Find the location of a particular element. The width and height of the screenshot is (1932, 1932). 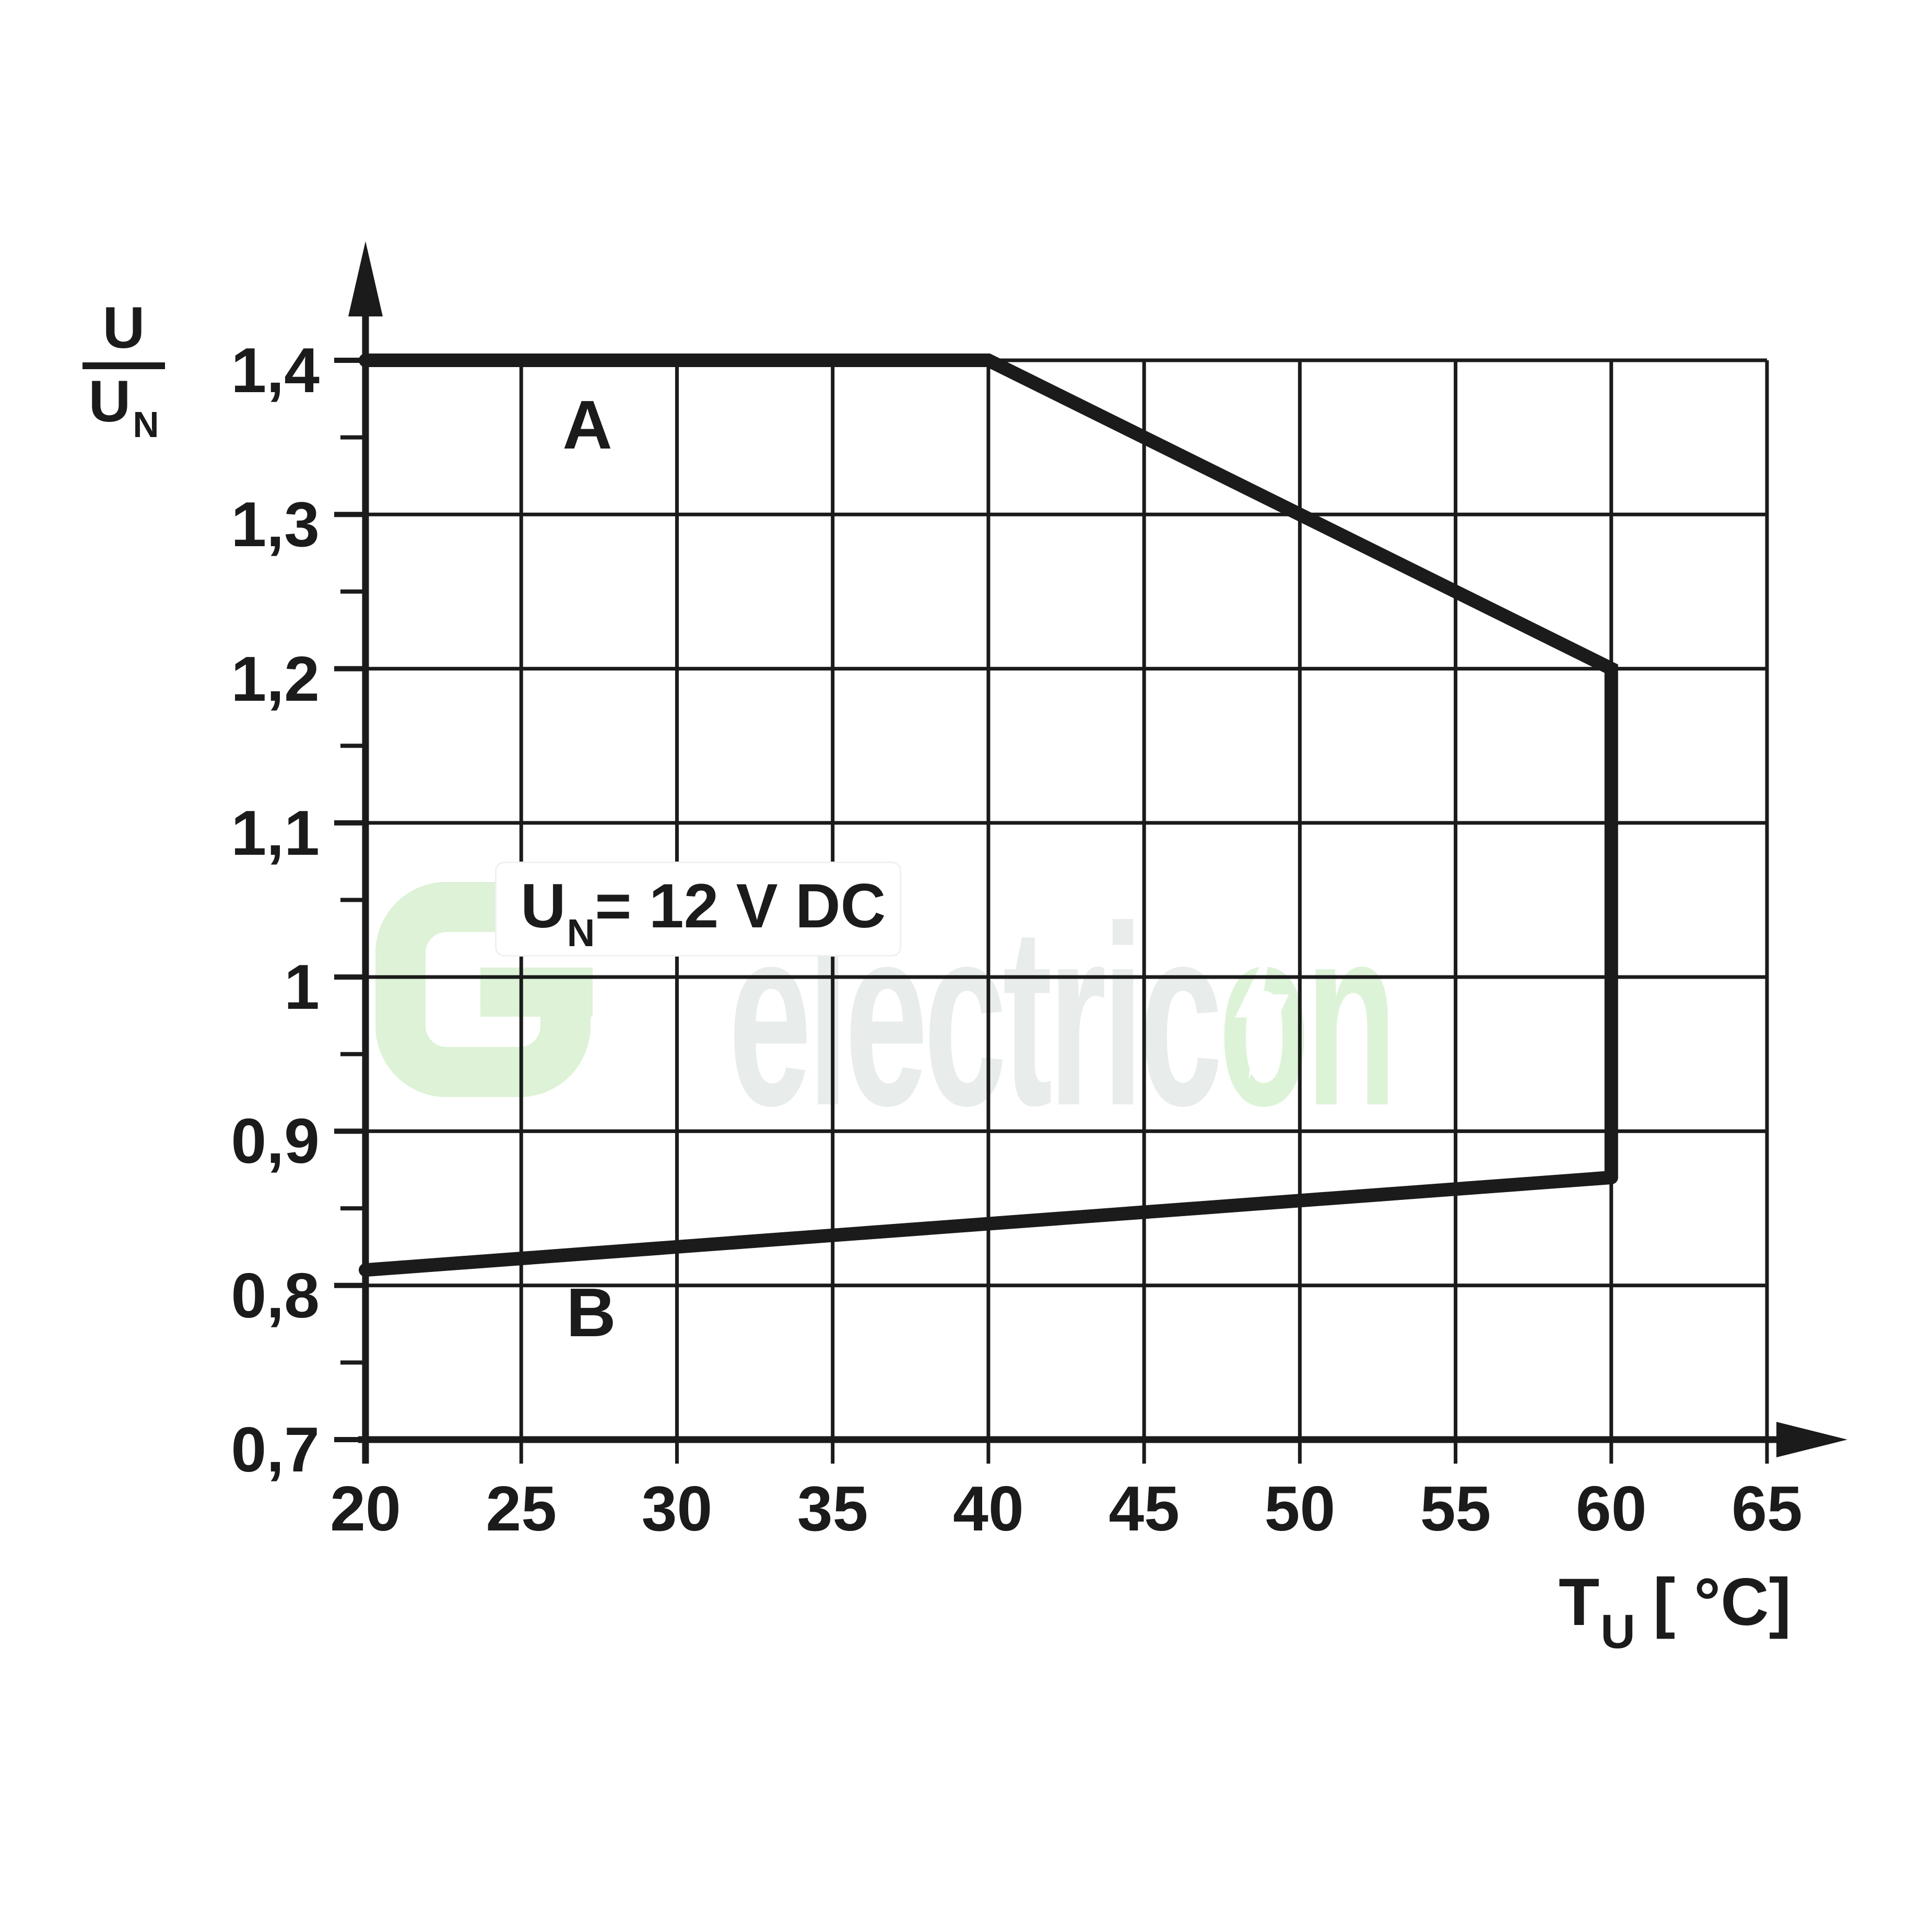

y-tick-label: 0,9 is located at coordinates (276, 1141).